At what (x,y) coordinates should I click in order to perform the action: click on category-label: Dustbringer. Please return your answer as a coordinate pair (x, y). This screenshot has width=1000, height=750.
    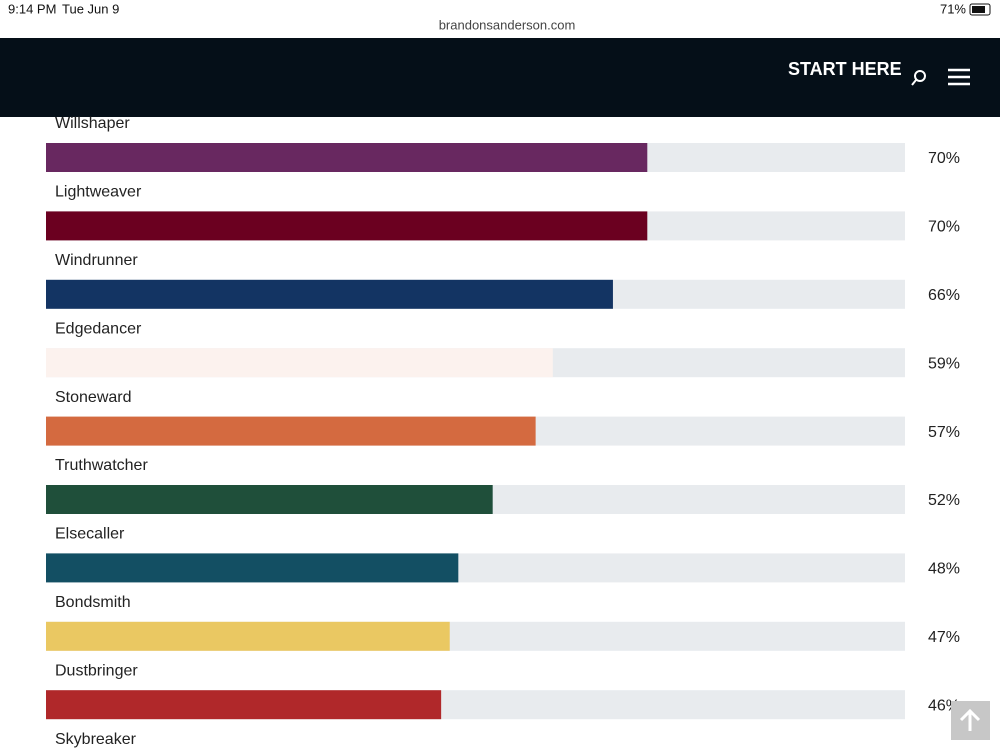
    Looking at the image, I should click on (96, 670).